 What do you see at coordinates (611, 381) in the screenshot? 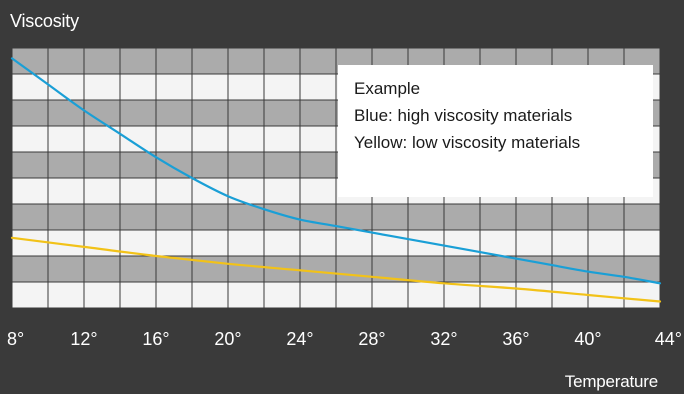
I see `x-axis-title: Temperature` at bounding box center [611, 381].